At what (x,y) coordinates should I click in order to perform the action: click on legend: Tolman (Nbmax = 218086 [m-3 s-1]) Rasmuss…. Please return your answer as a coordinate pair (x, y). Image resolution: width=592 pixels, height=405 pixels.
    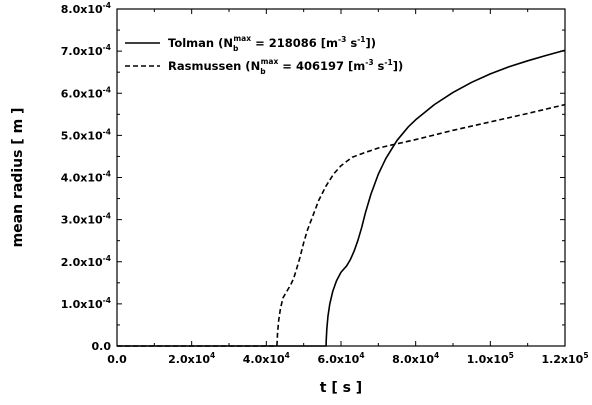
    Looking at the image, I should click on (264, 55).